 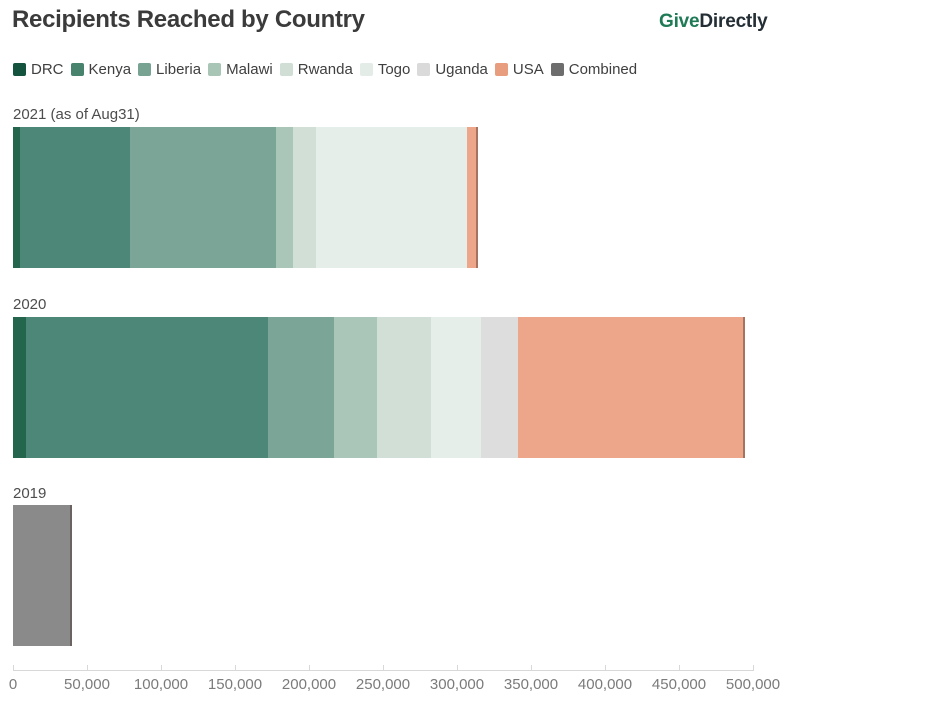 What do you see at coordinates (249, 69) in the screenshot?
I see `legend-label: Malawi` at bounding box center [249, 69].